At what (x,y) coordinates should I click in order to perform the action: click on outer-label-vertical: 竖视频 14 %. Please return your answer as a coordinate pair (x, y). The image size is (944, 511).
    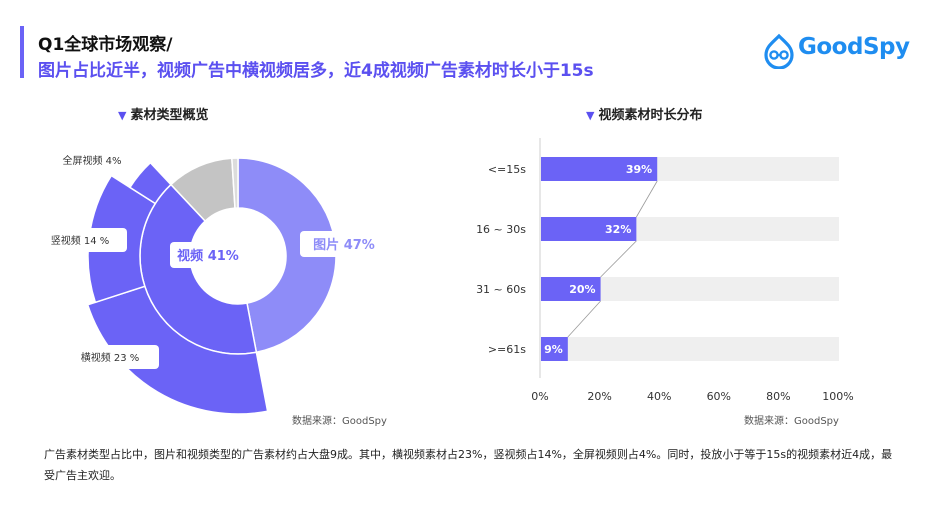
    Looking at the image, I should click on (80, 240).